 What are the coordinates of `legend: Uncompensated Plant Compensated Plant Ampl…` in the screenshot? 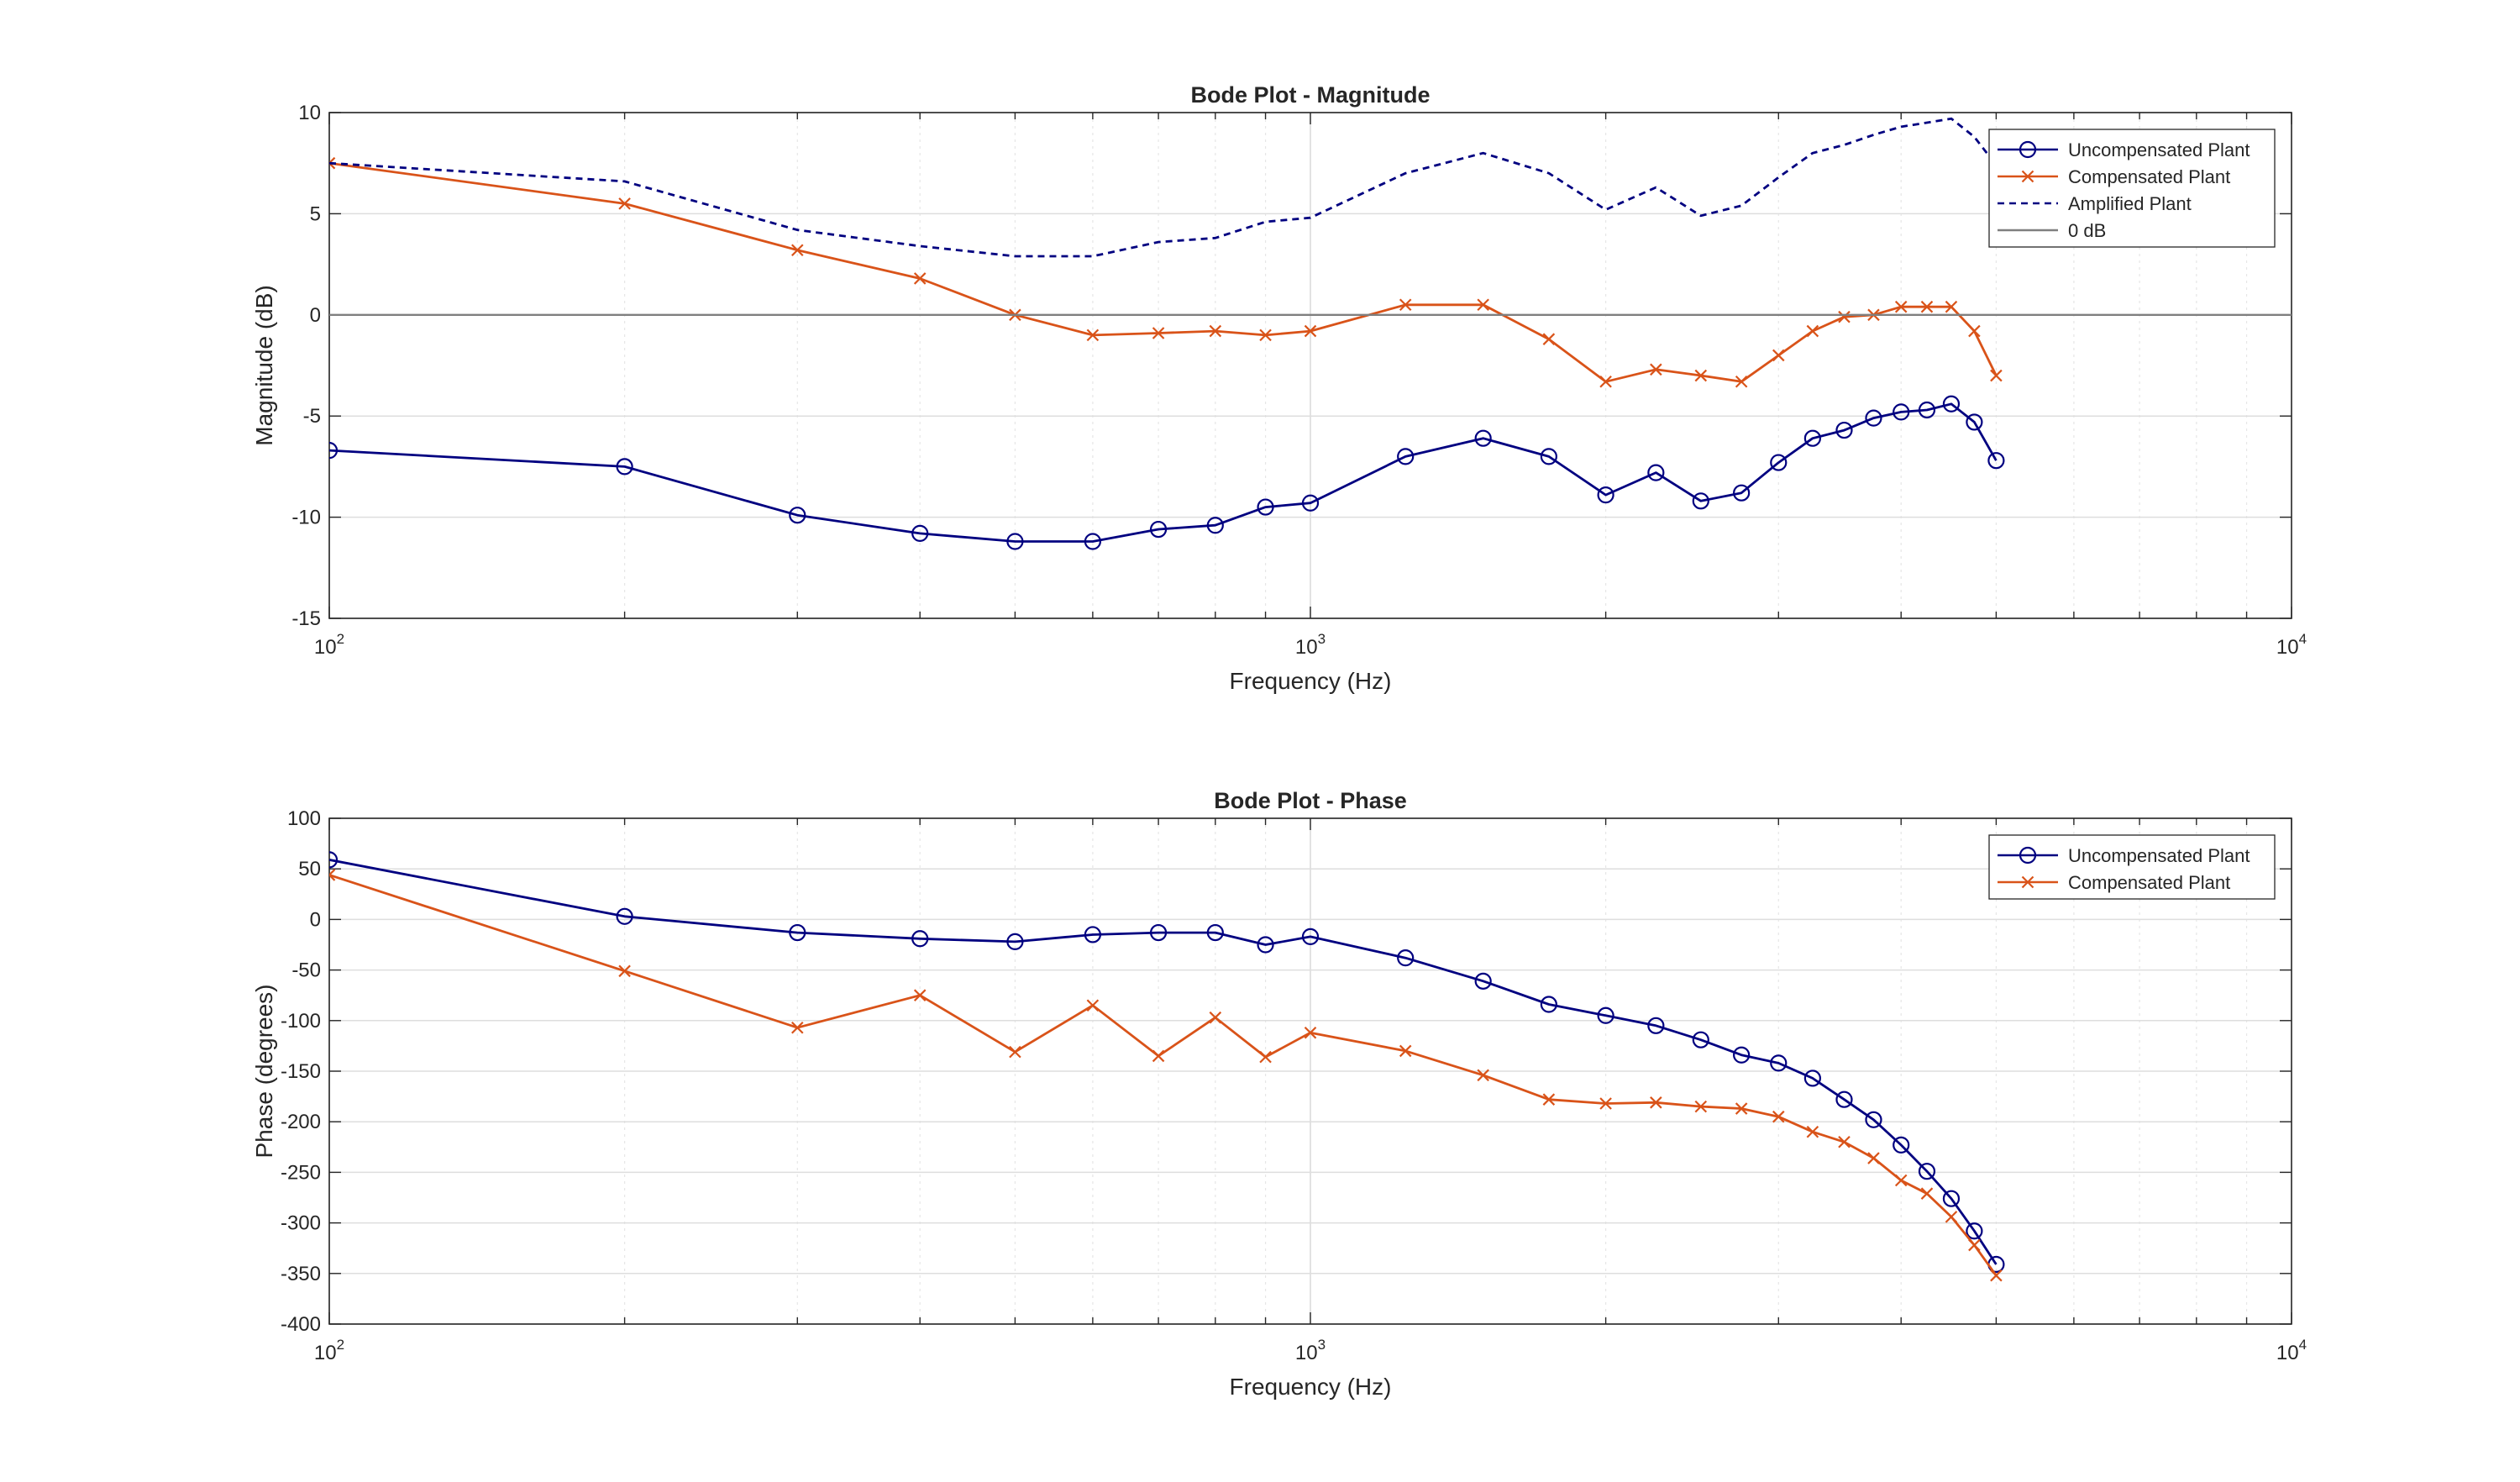 It's located at (2132, 188).